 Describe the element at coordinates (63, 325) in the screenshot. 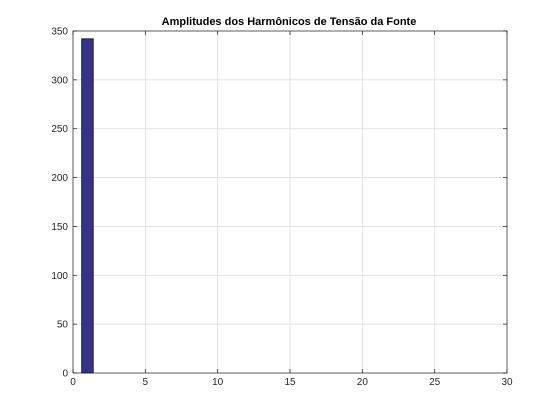

I see `y-tick-label: 50` at that location.